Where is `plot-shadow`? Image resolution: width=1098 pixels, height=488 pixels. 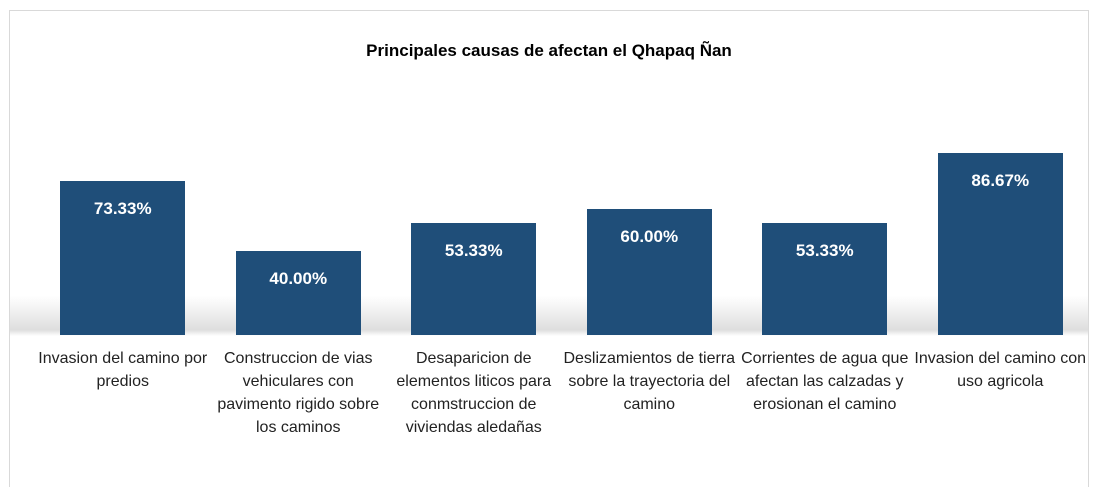 plot-shadow is located at coordinates (549, 316).